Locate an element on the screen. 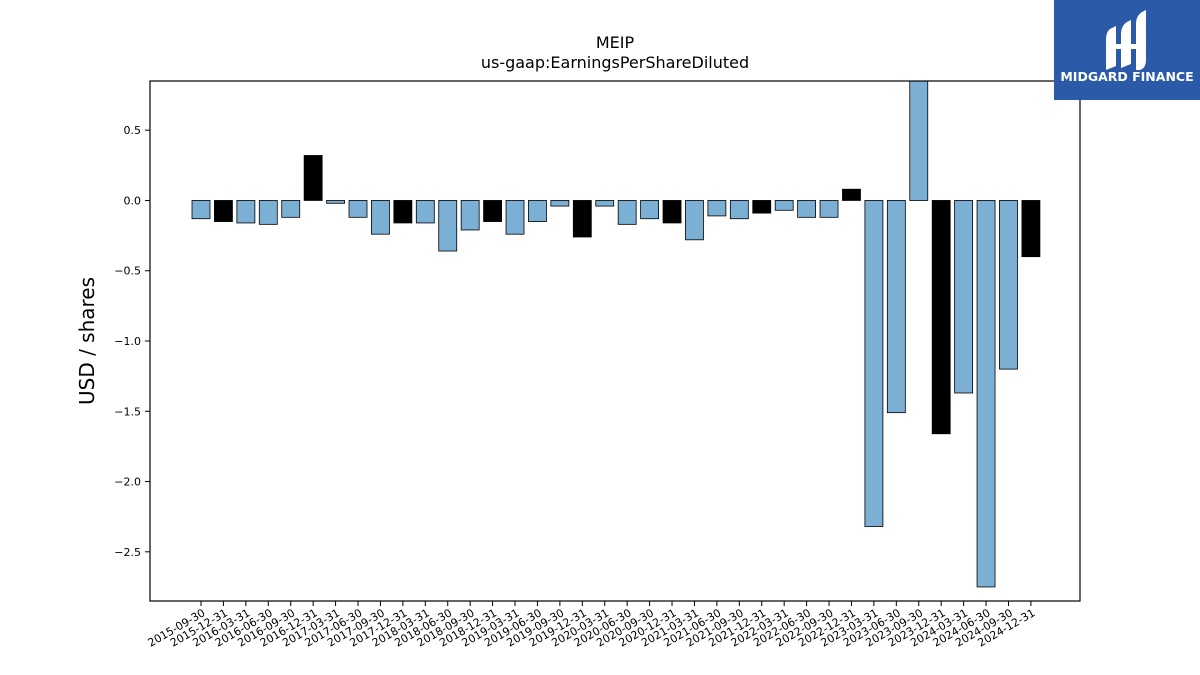 This screenshot has height=675, width=1200. y-tick-label: 0.5 is located at coordinates (133, 130).